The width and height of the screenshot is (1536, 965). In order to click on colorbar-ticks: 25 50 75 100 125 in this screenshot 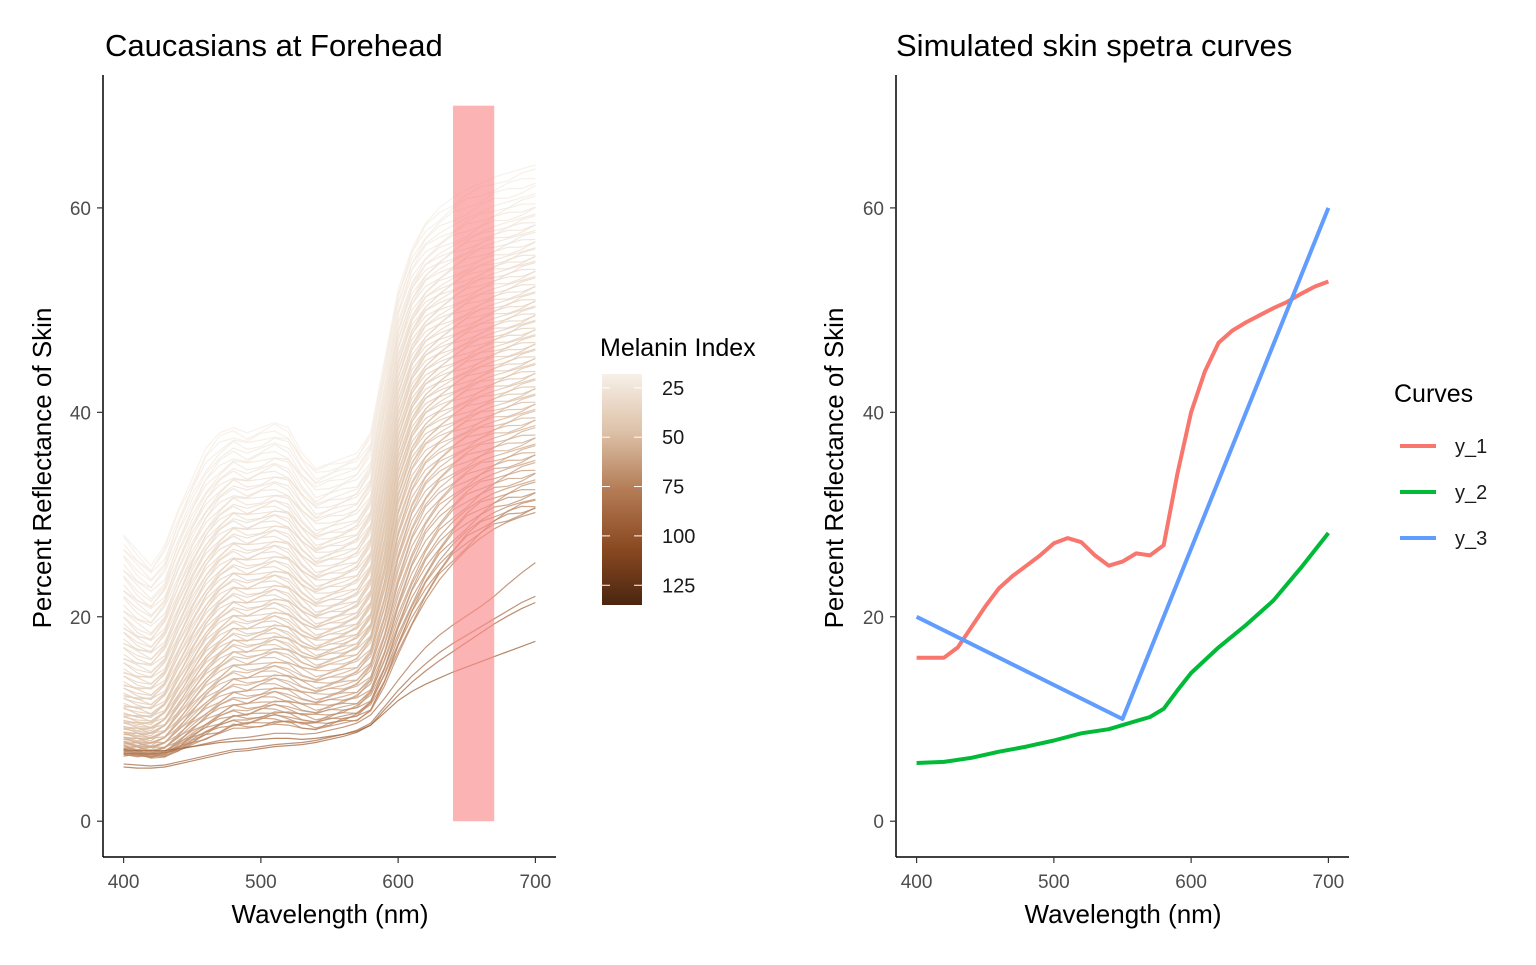, I will do `click(648, 487)`.